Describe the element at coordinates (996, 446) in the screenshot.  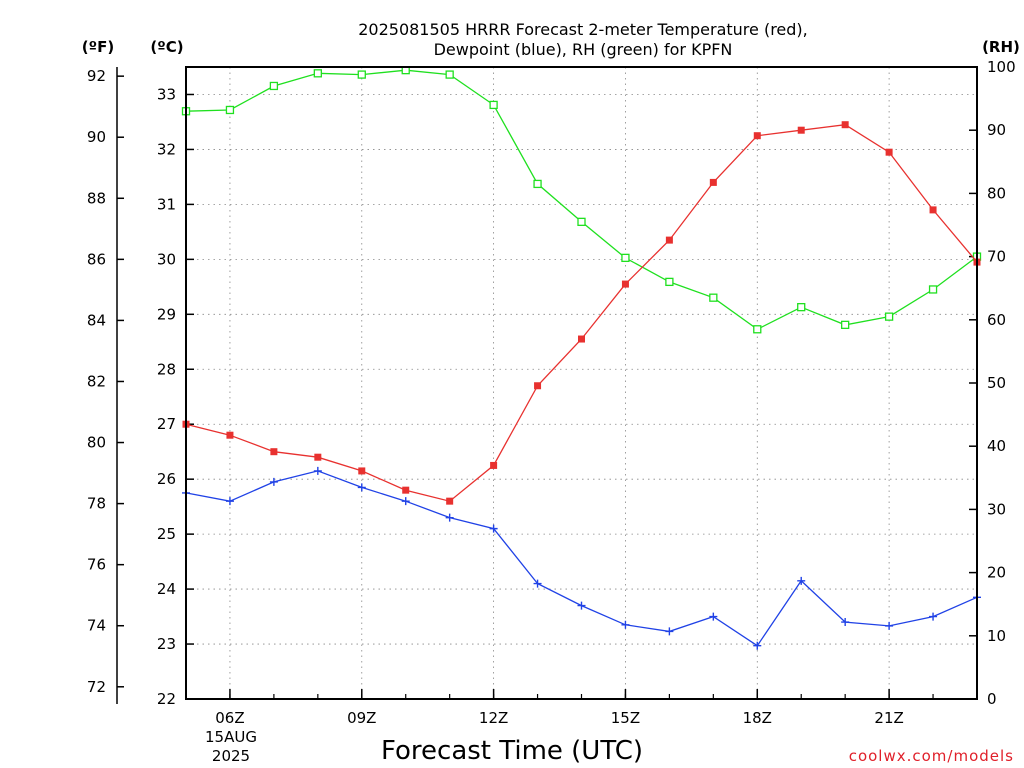
I see `rh-tick-label: 40` at that location.